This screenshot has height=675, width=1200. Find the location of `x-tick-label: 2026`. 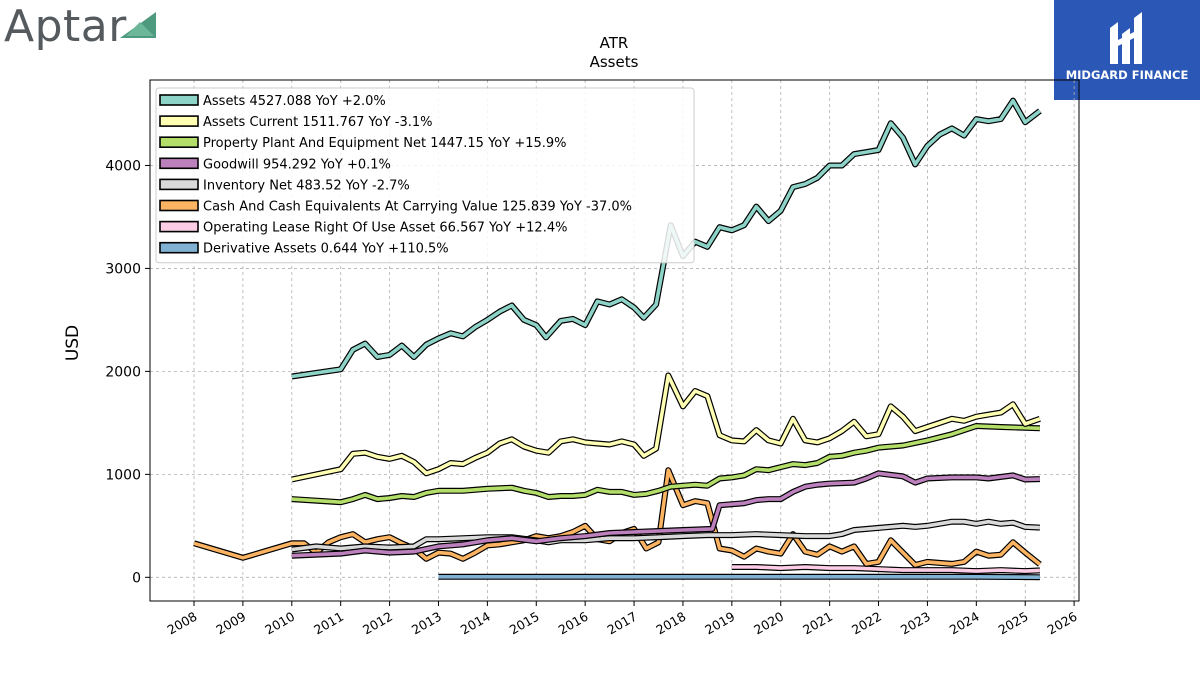

x-tick-label: 2026 is located at coordinates (1062, 623).